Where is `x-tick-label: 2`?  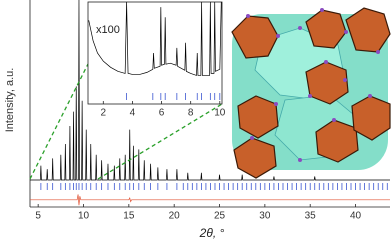 x-tick-label: 2 is located at coordinates (104, 113).